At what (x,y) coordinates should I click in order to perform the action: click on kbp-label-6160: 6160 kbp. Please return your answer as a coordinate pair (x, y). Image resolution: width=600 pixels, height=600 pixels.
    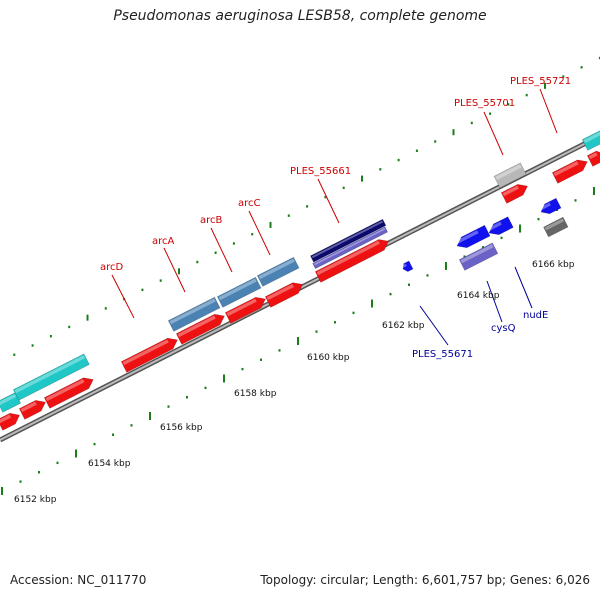
    Looking at the image, I should click on (328, 358).